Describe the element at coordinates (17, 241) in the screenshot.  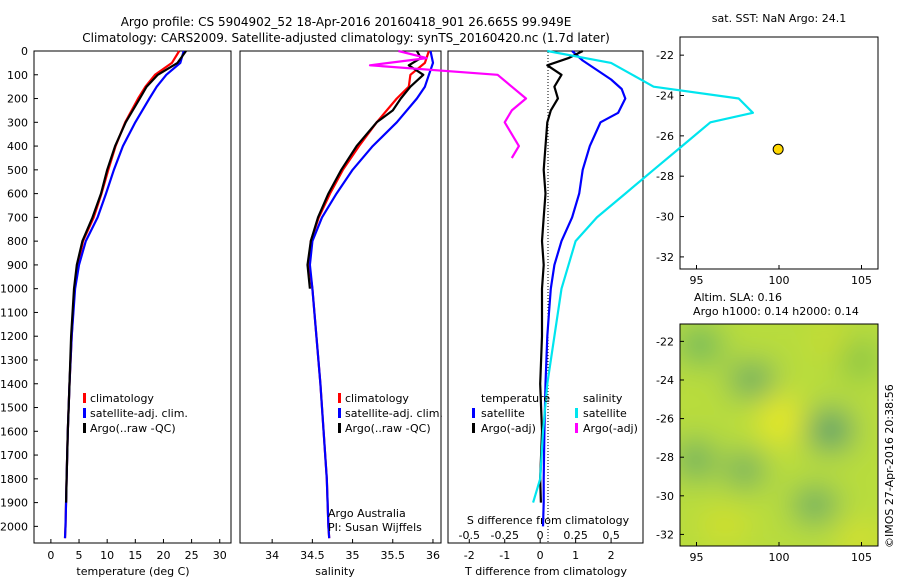
I see `depth-tick-label: 800` at that location.